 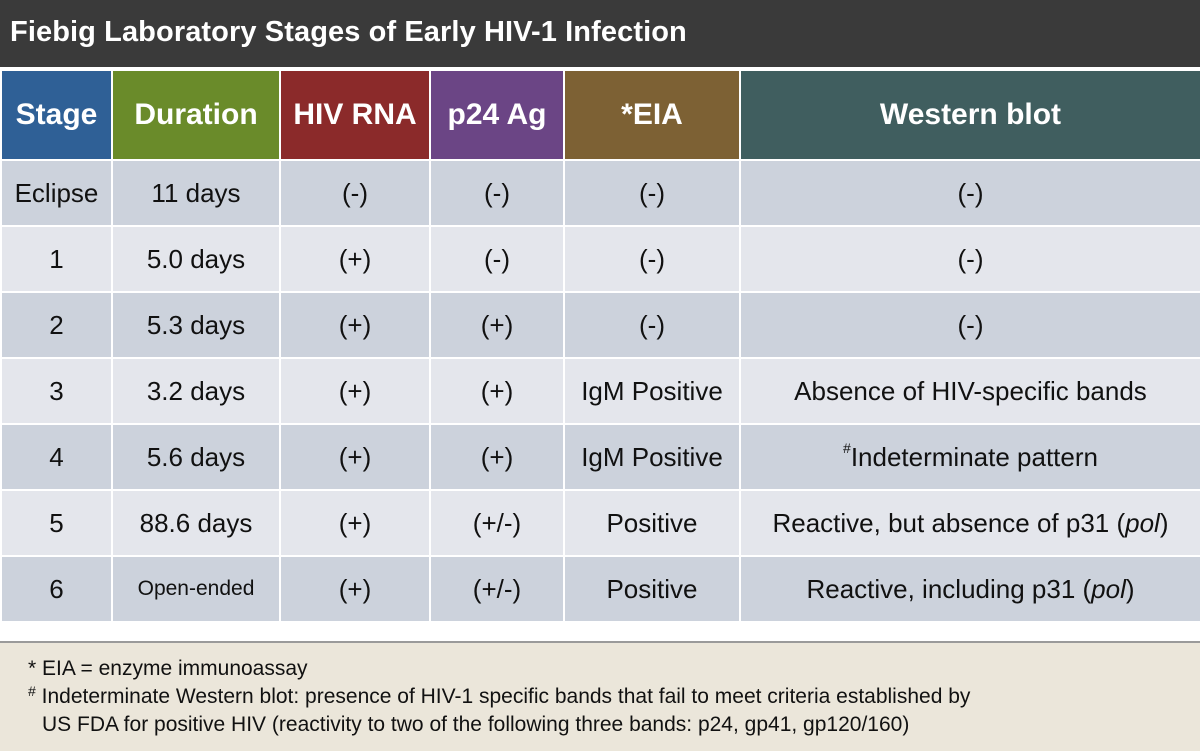 I want to click on cell-stage: 2, so click(x=56, y=325).